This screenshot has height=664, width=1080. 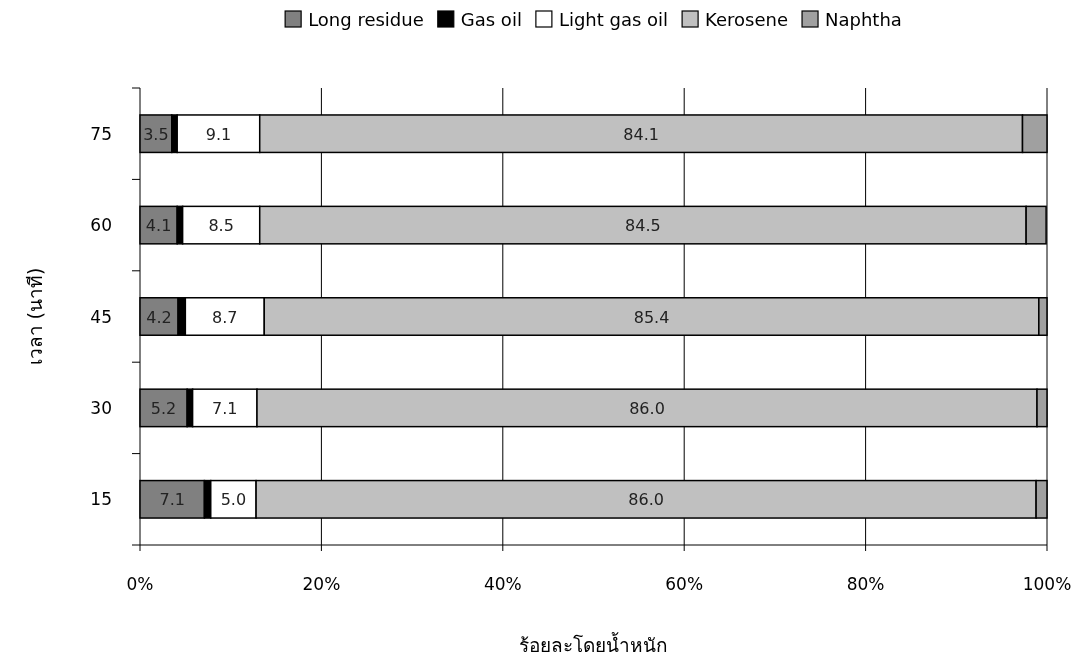 I want to click on data-label: 85.4, so click(x=651, y=317).